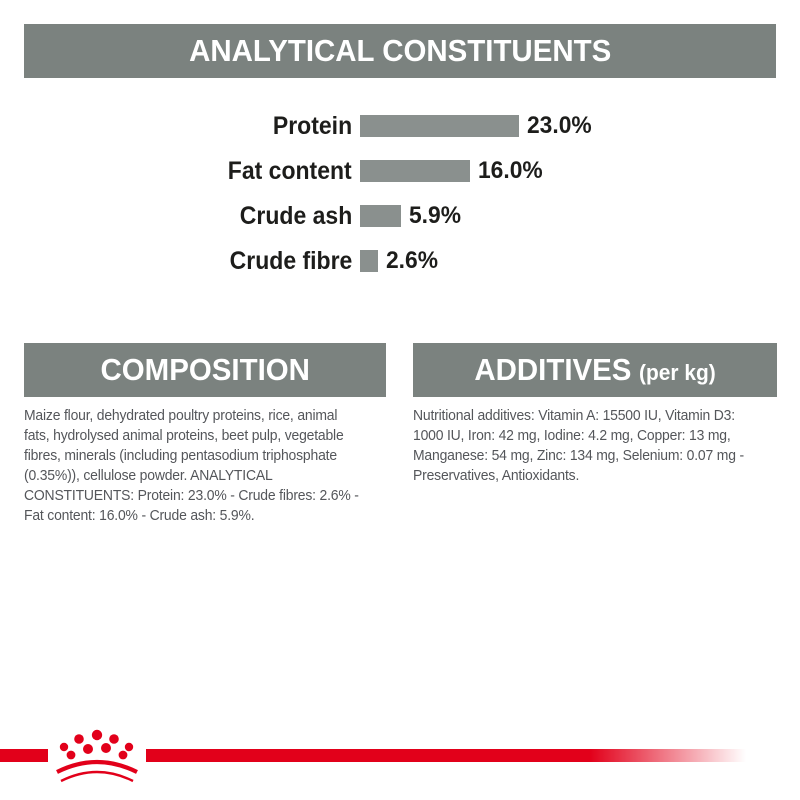 Image resolution: width=800 pixels, height=800 pixels. What do you see at coordinates (559, 125) in the screenshot?
I see `chart-value-label: 23.0%` at bounding box center [559, 125].